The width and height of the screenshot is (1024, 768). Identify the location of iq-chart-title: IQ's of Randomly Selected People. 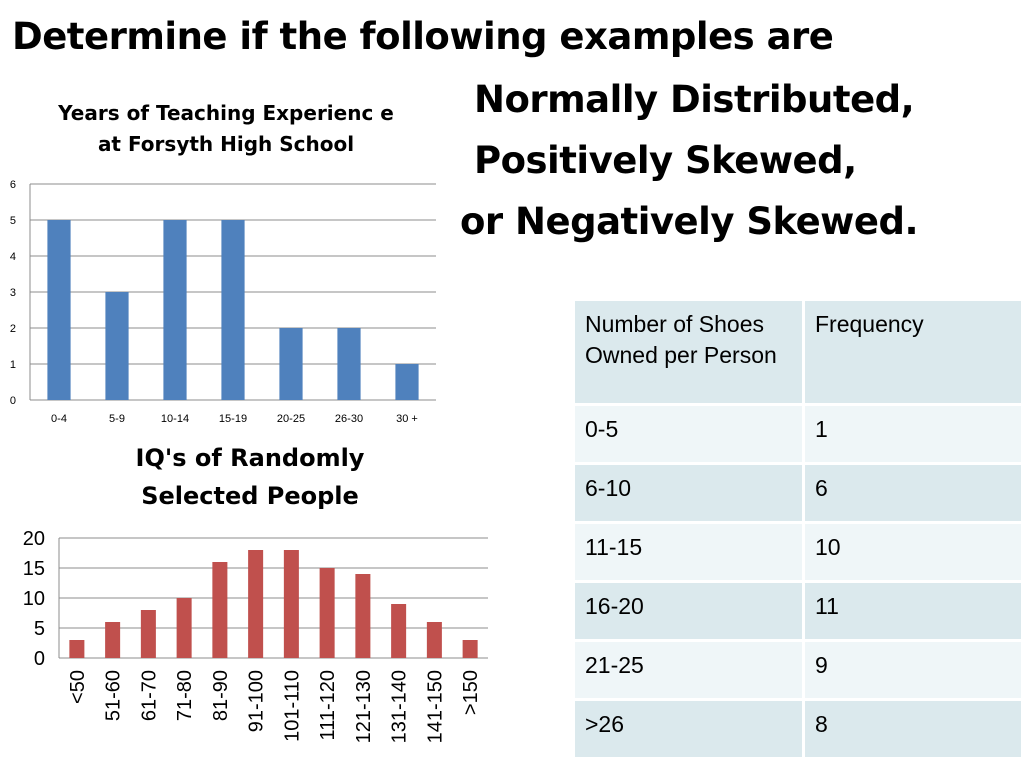
(250, 477).